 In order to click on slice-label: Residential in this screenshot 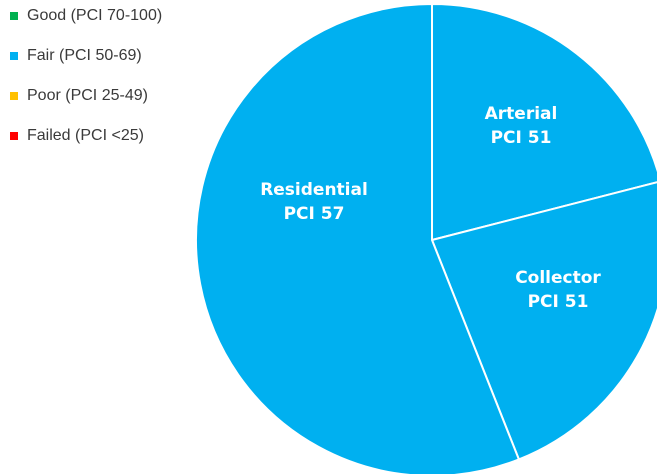, I will do `click(314, 190)`.